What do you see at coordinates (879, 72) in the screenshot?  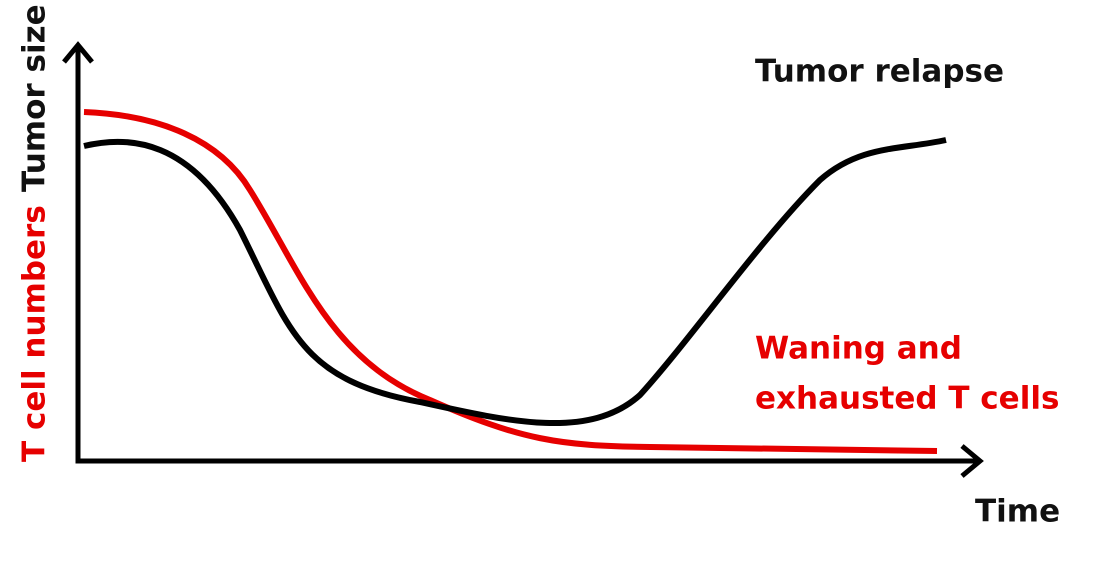 I see `relapse-label: Tumor relapse` at bounding box center [879, 72].